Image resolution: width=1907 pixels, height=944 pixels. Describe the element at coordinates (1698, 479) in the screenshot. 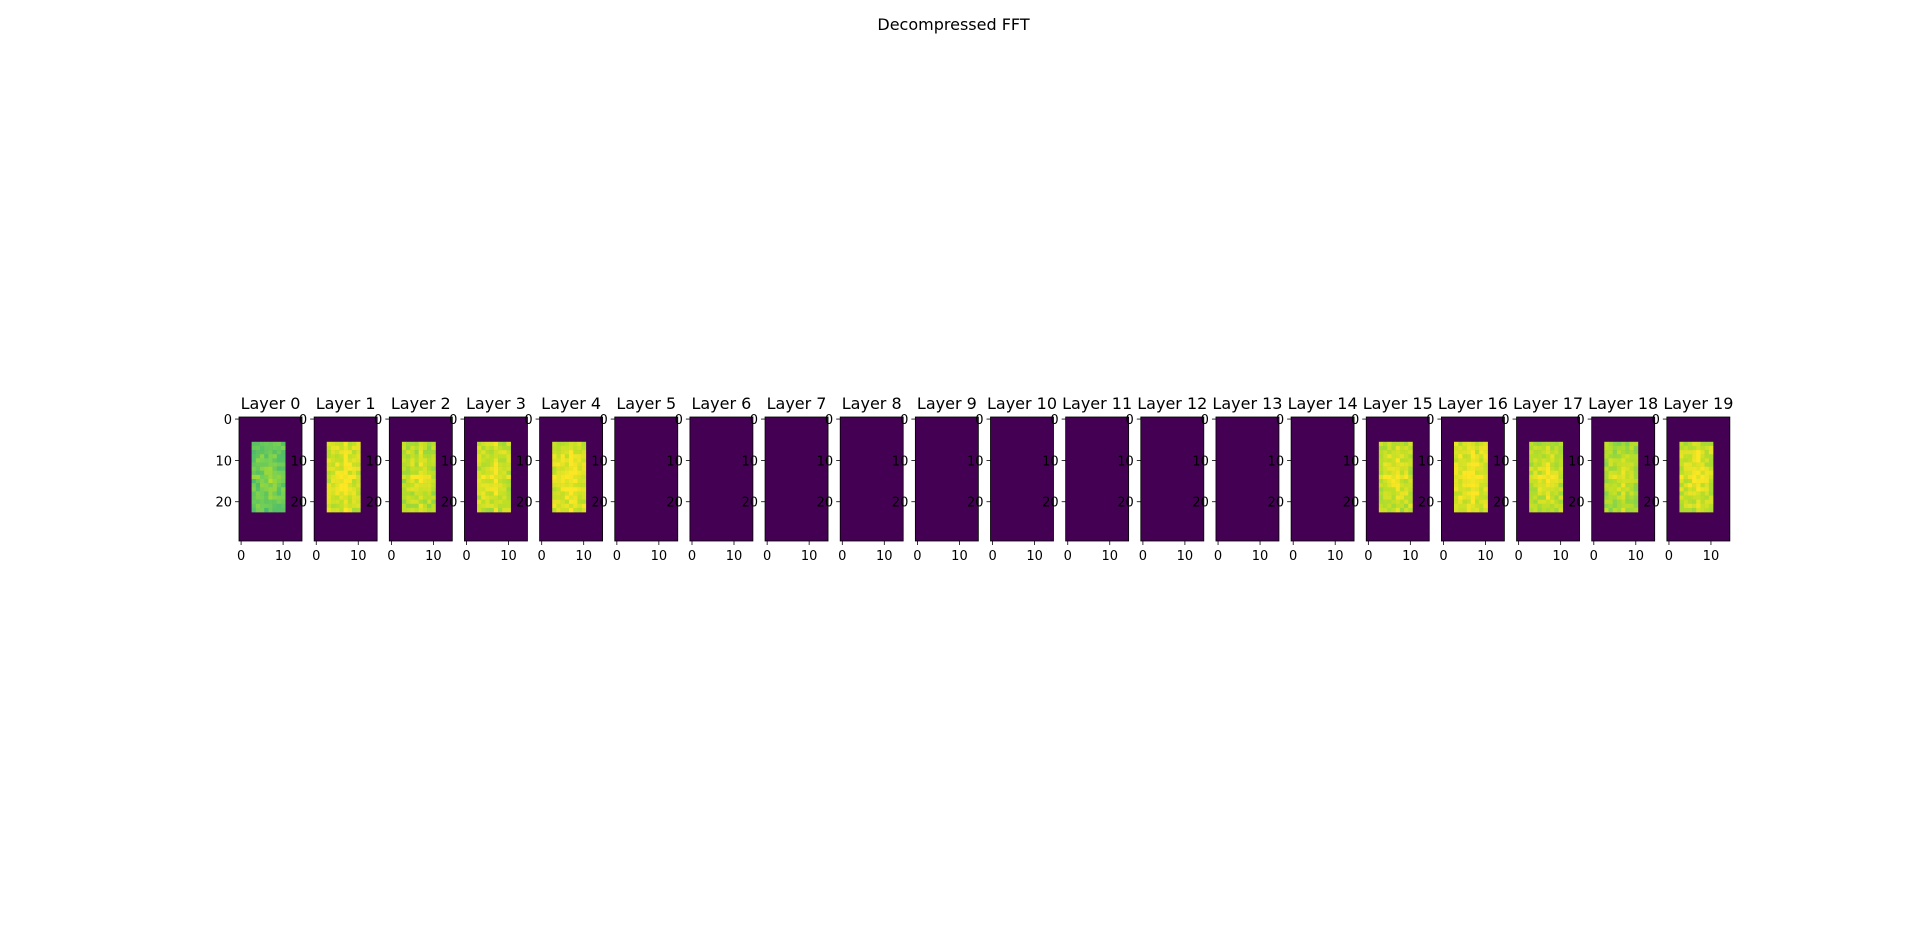

I see `panel-frame` at that location.